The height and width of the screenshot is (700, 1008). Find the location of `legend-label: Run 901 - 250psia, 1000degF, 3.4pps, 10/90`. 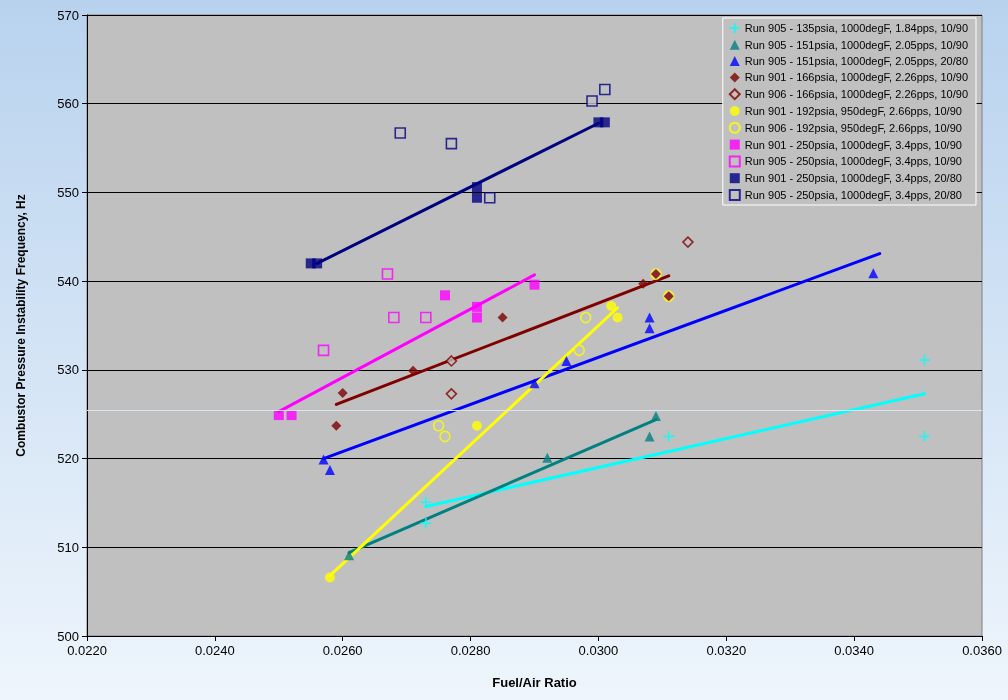

legend-label: Run 901 - 250psia, 1000degF, 3.4pps, 10/90 is located at coordinates (853, 144).